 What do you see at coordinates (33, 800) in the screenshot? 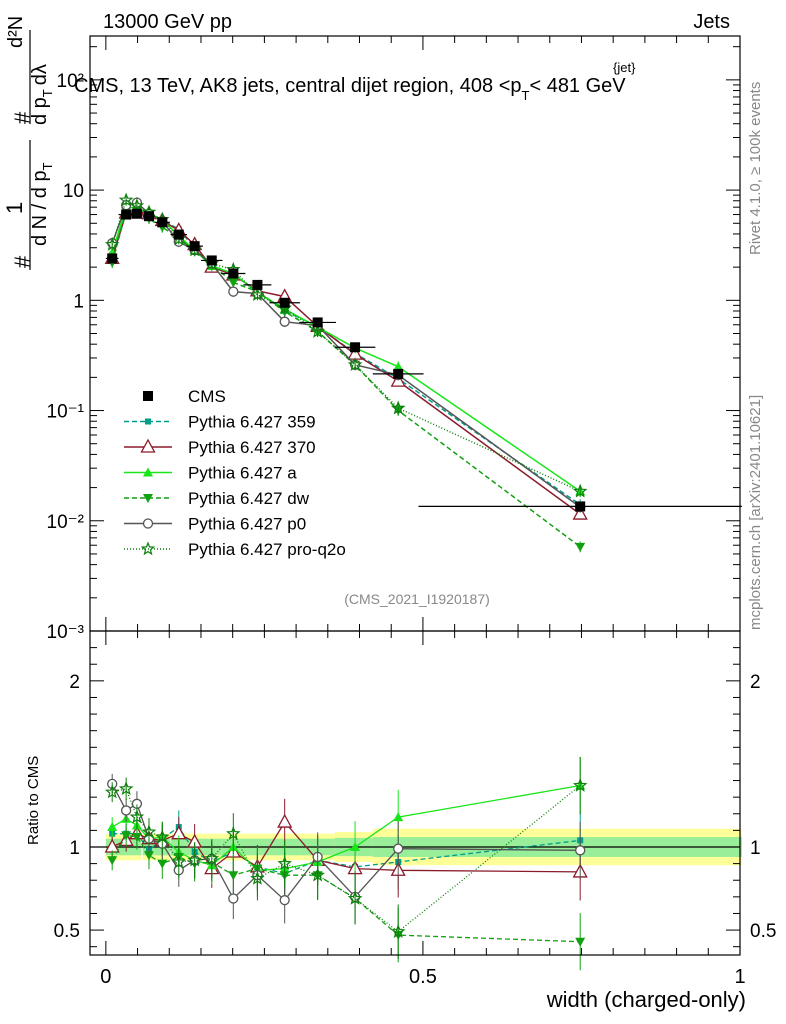
I see `ratio-ylabel: Ratio to CMS` at bounding box center [33, 800].